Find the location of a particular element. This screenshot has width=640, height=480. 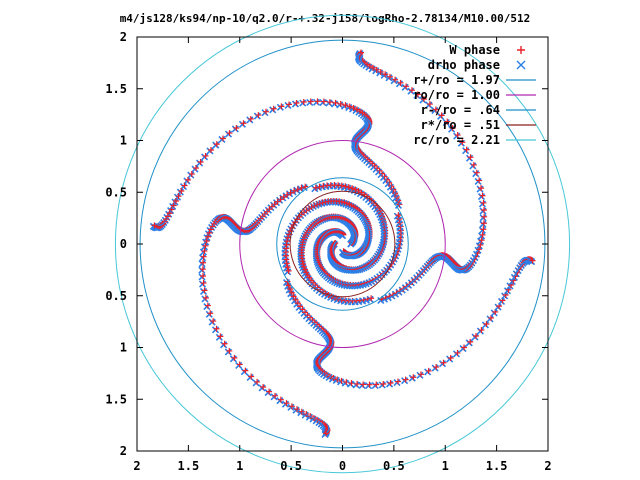

x-tick-labels: 2 1.5 1 0.5 0 0.5 1 1.5 2 is located at coordinates (342, 466).